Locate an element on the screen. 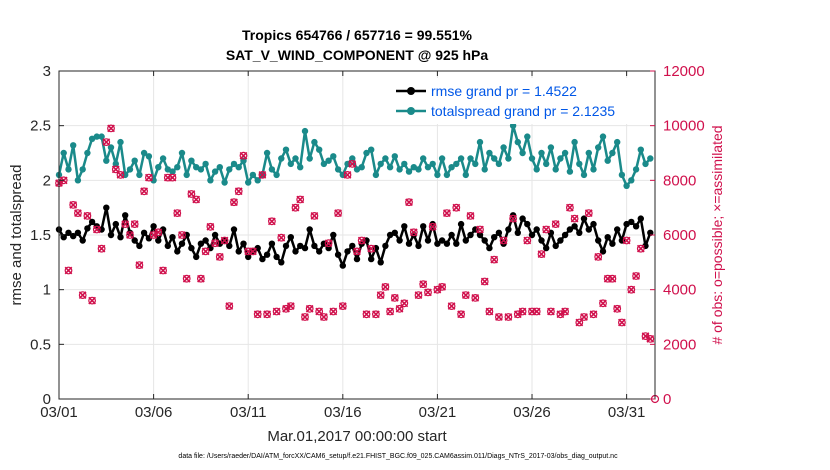 The height and width of the screenshot is (470, 830). x-tick-label-0: 03/01 is located at coordinates (59, 412).